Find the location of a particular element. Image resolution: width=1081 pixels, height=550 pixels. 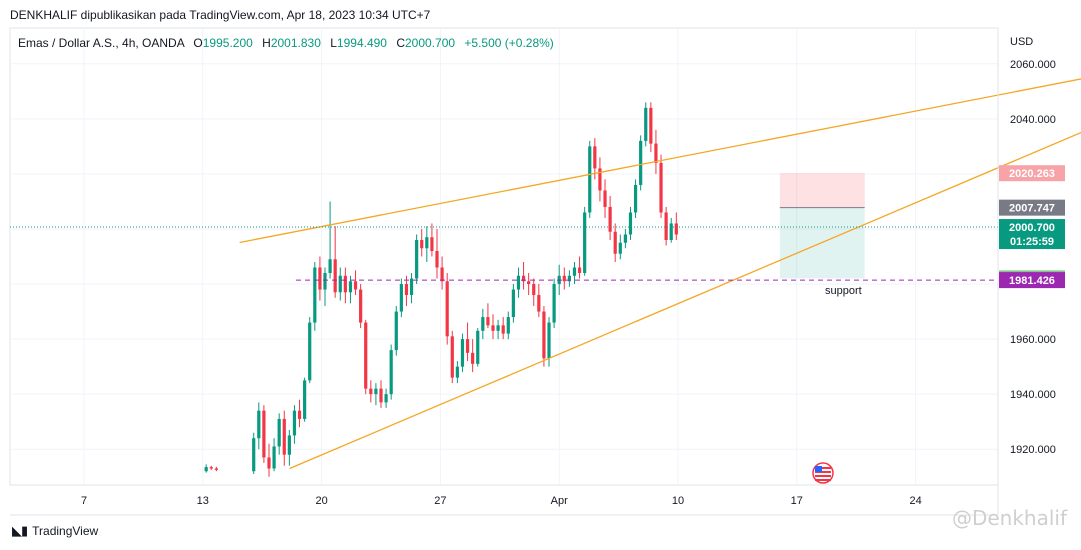

y-tick-label: 1960.000 is located at coordinates (1033, 340).